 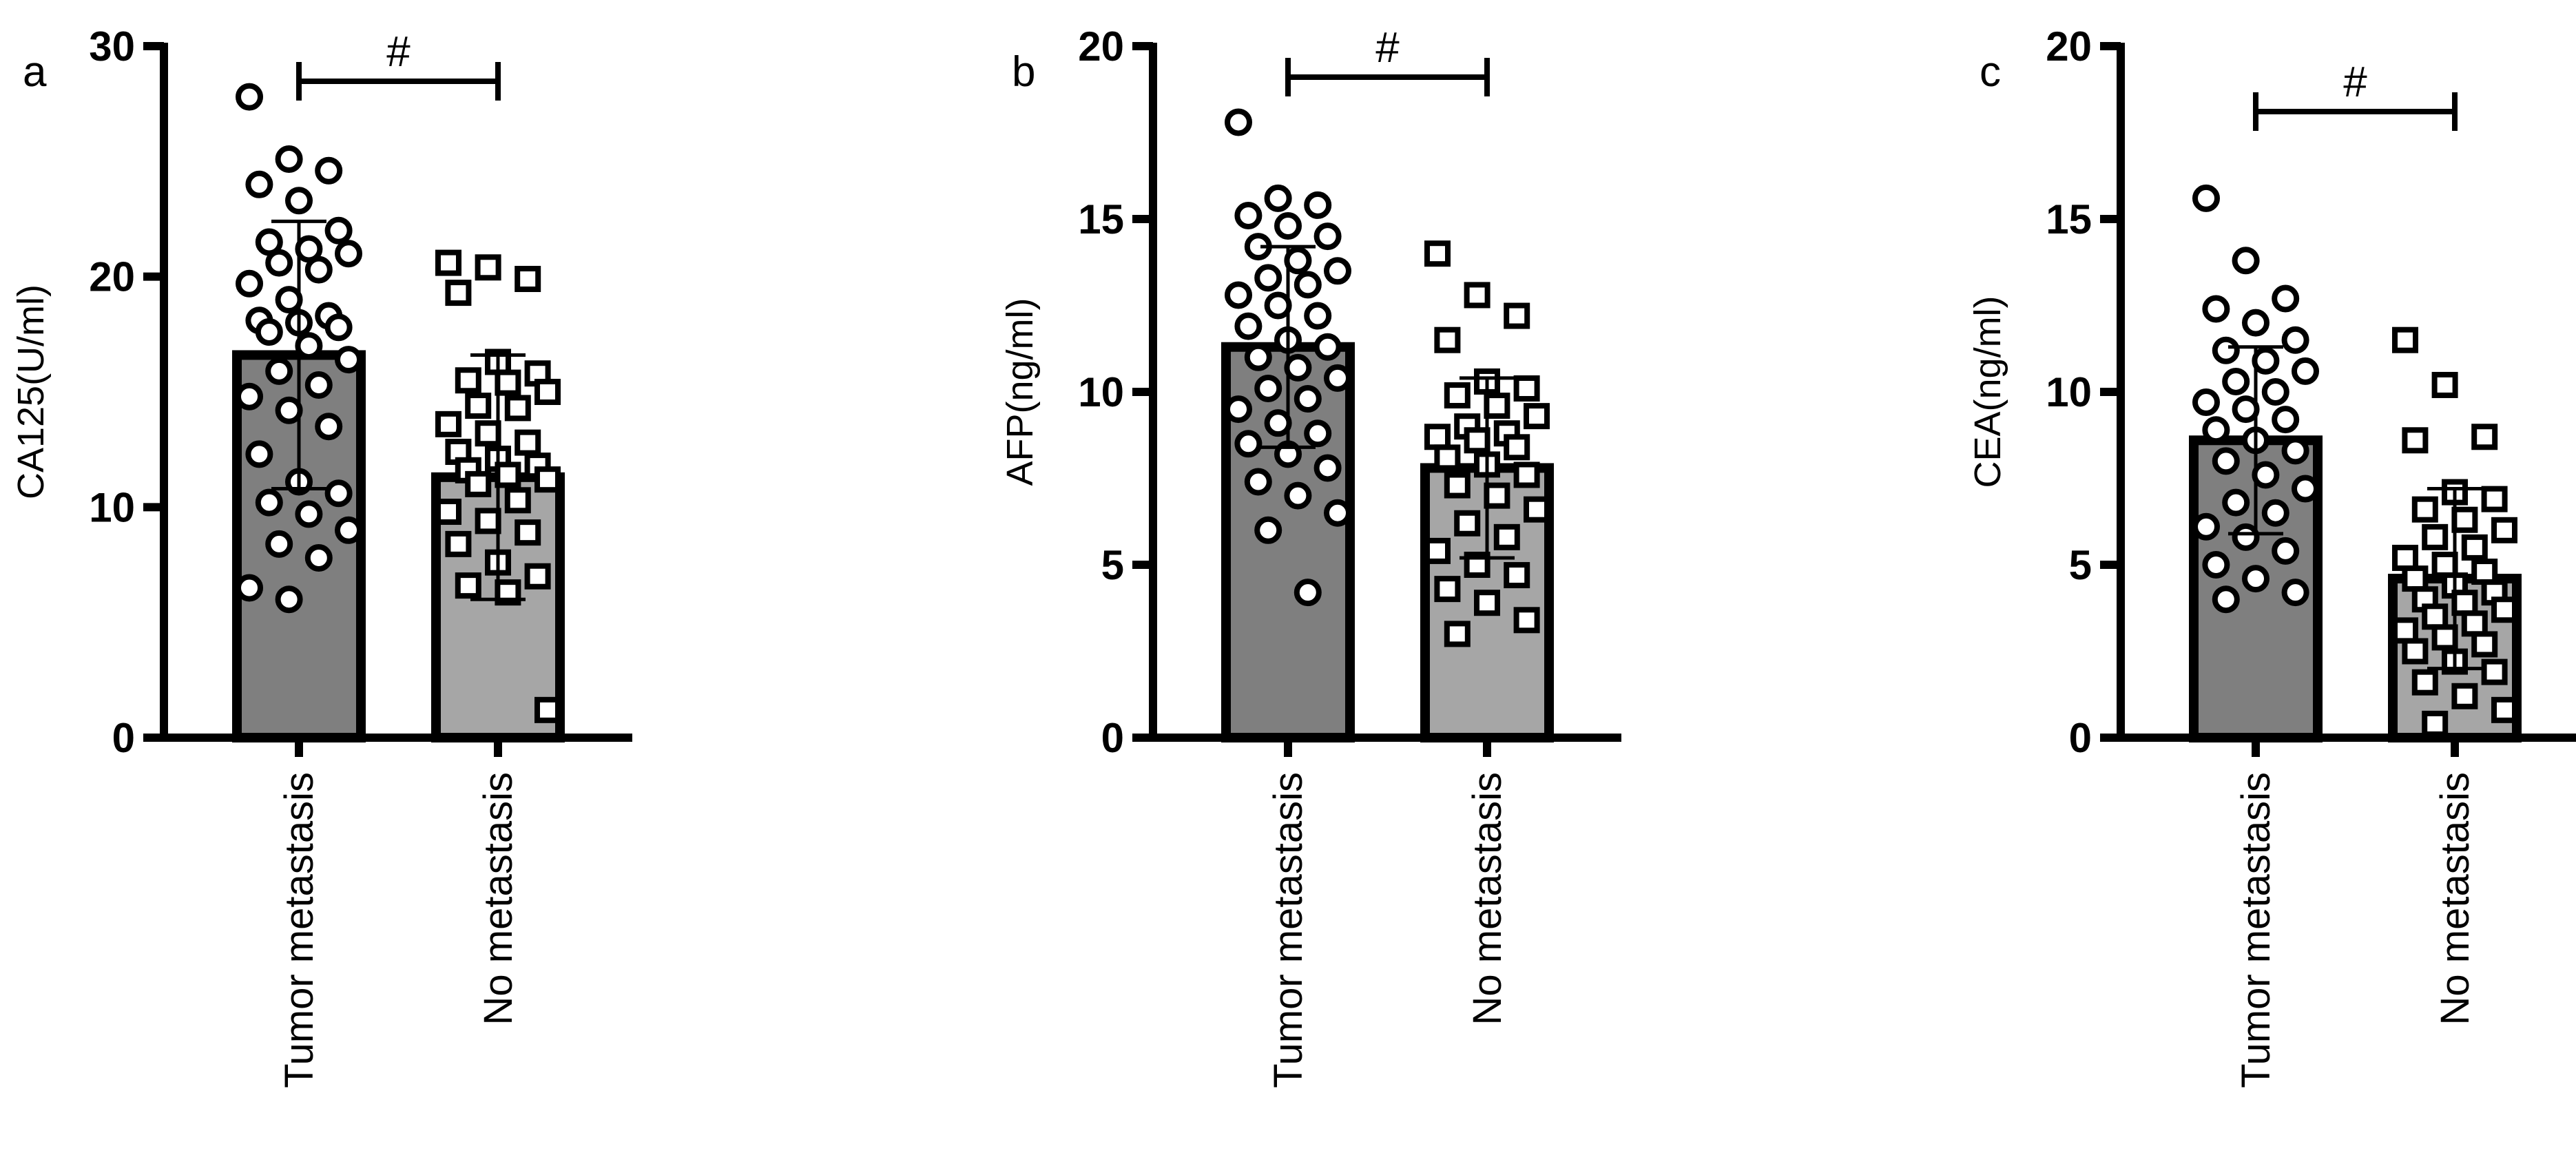 What do you see at coordinates (1112, 565) in the screenshot?
I see `y-tick-label: 5` at bounding box center [1112, 565].